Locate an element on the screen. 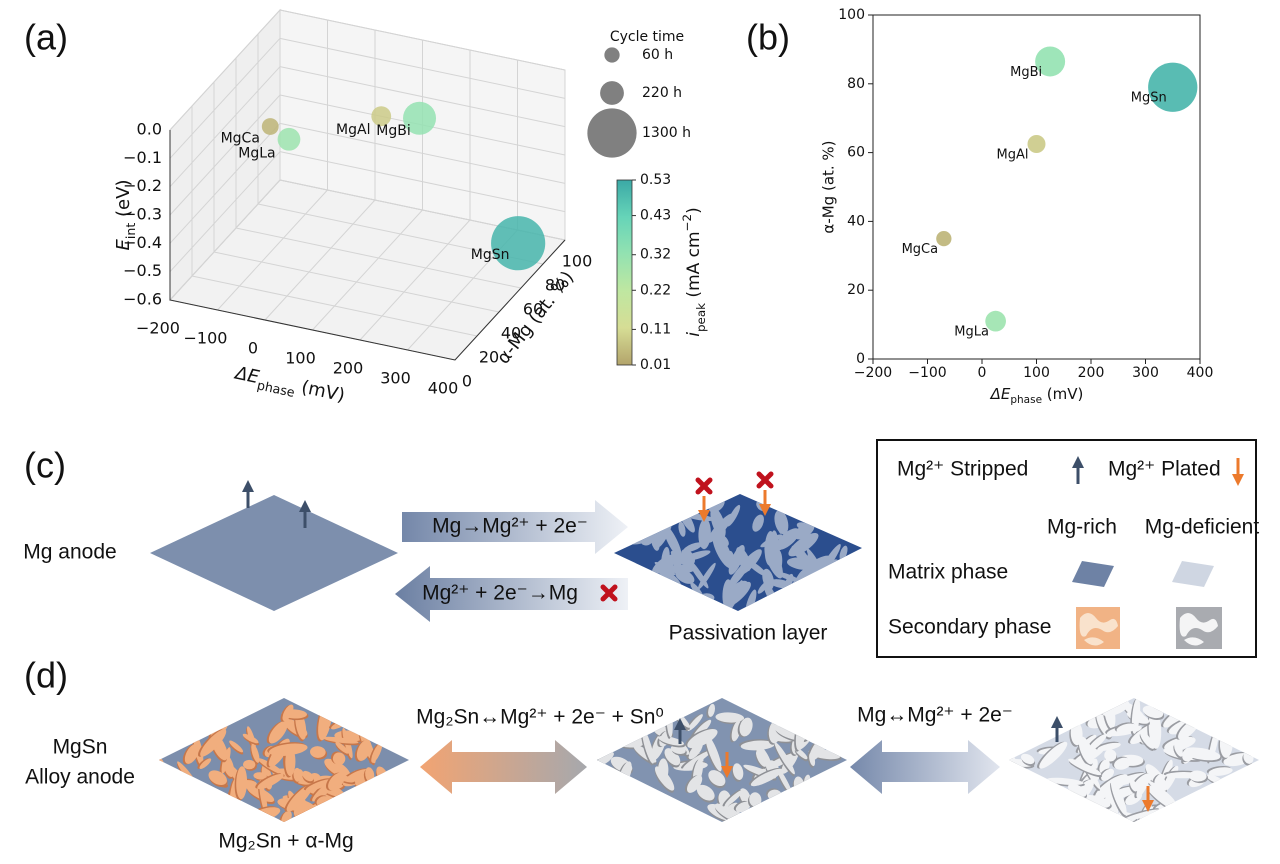  label-part: (eV) is located at coordinates (123, 201).